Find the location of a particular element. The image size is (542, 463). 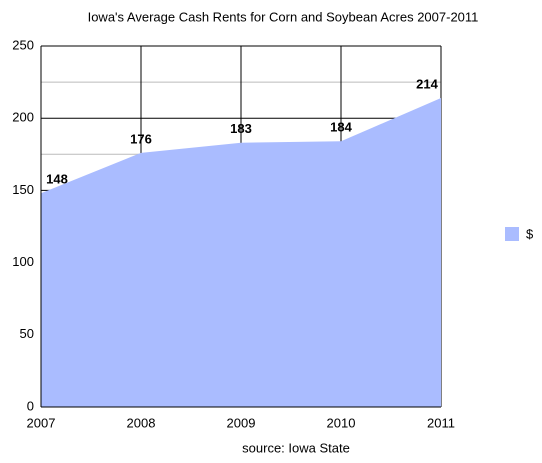

data-label: 183 is located at coordinates (241, 128).